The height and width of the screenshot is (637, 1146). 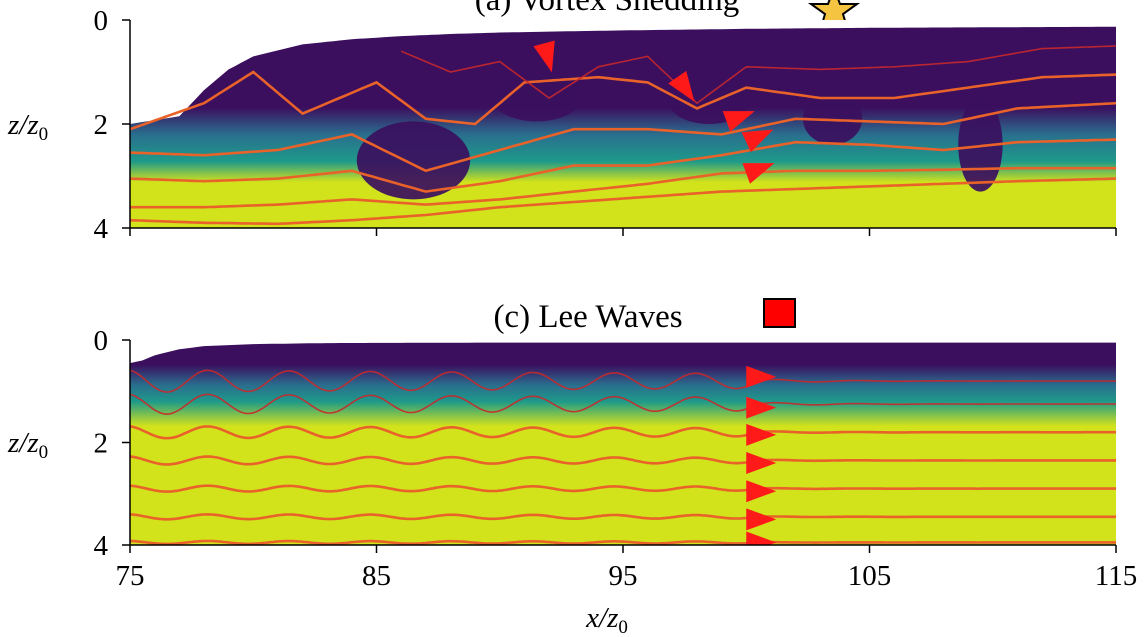 What do you see at coordinates (607, 9) in the screenshot?
I see `panel-a-title: (a) Vortex Shedding` at bounding box center [607, 9].